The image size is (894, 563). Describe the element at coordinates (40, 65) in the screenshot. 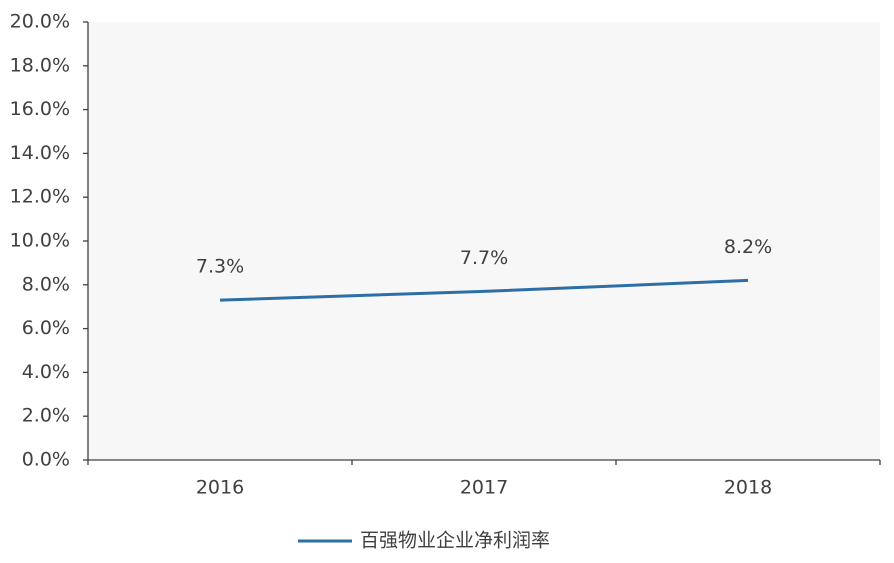

I see `y-tick-label: 18.0%` at that location.